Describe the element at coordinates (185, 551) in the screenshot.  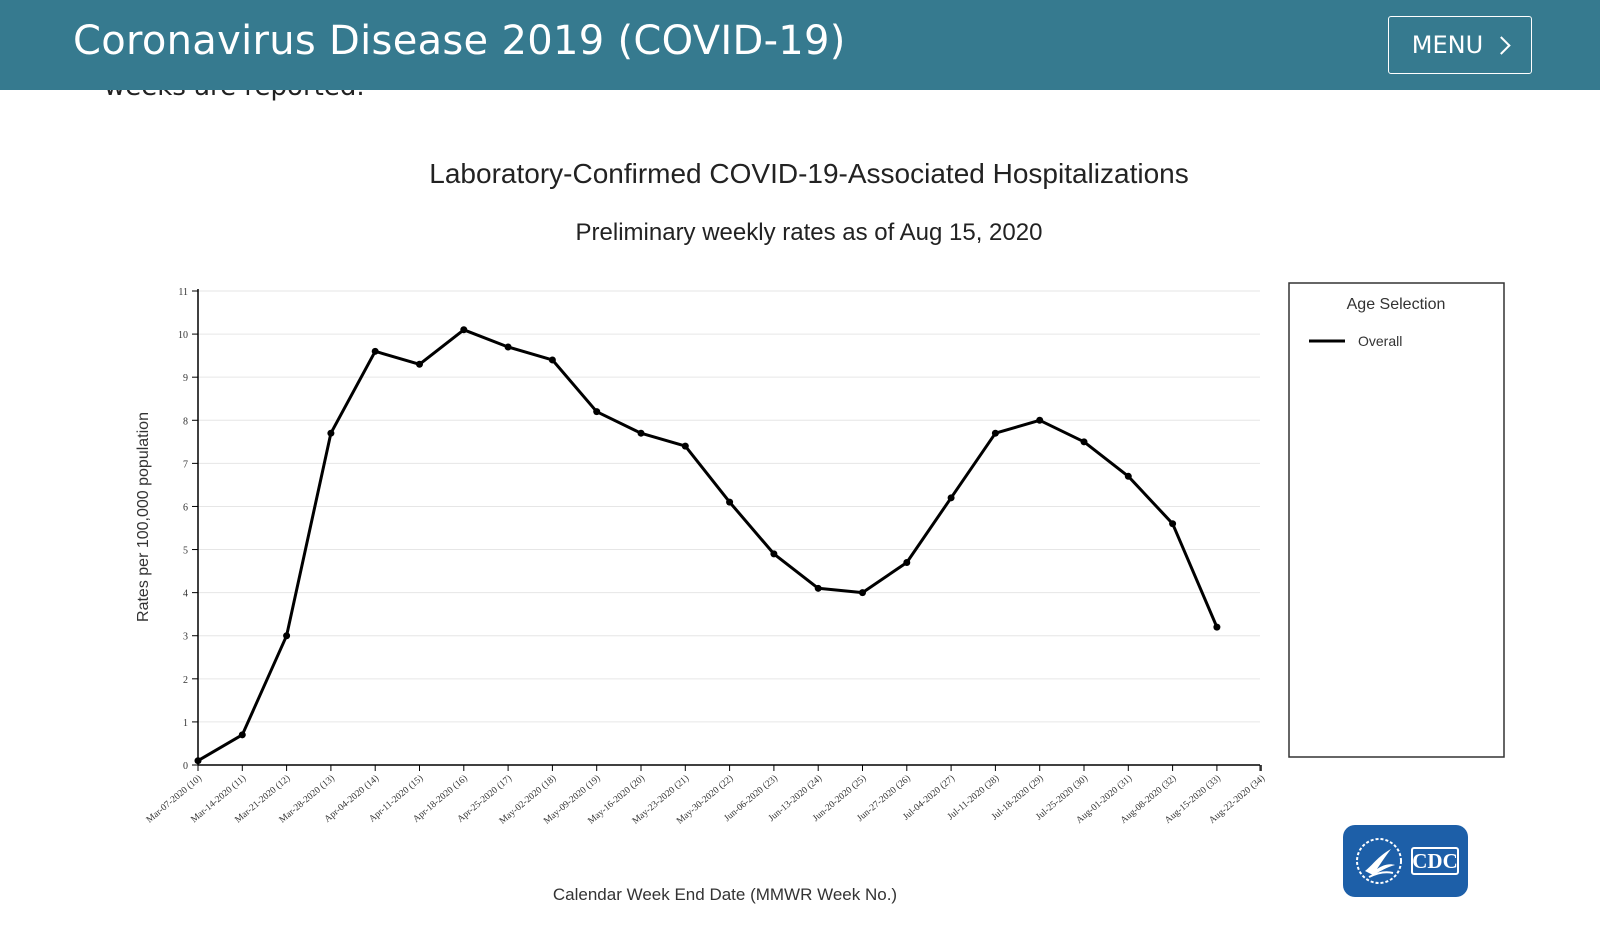
I see `y-tick-label: 5` at that location.